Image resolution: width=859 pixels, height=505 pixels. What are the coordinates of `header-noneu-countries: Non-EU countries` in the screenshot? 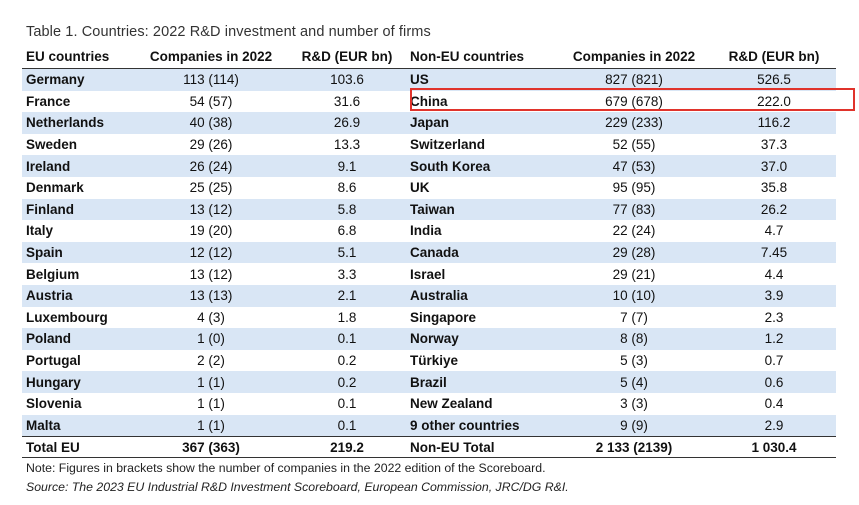 It's located at (481, 56).